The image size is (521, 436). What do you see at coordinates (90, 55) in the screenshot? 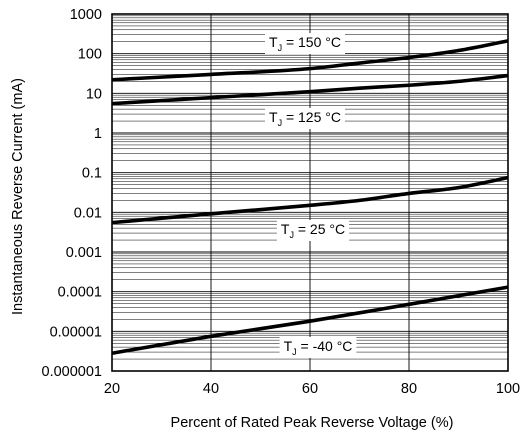
I see `y-tick-label: 100` at bounding box center [90, 55].